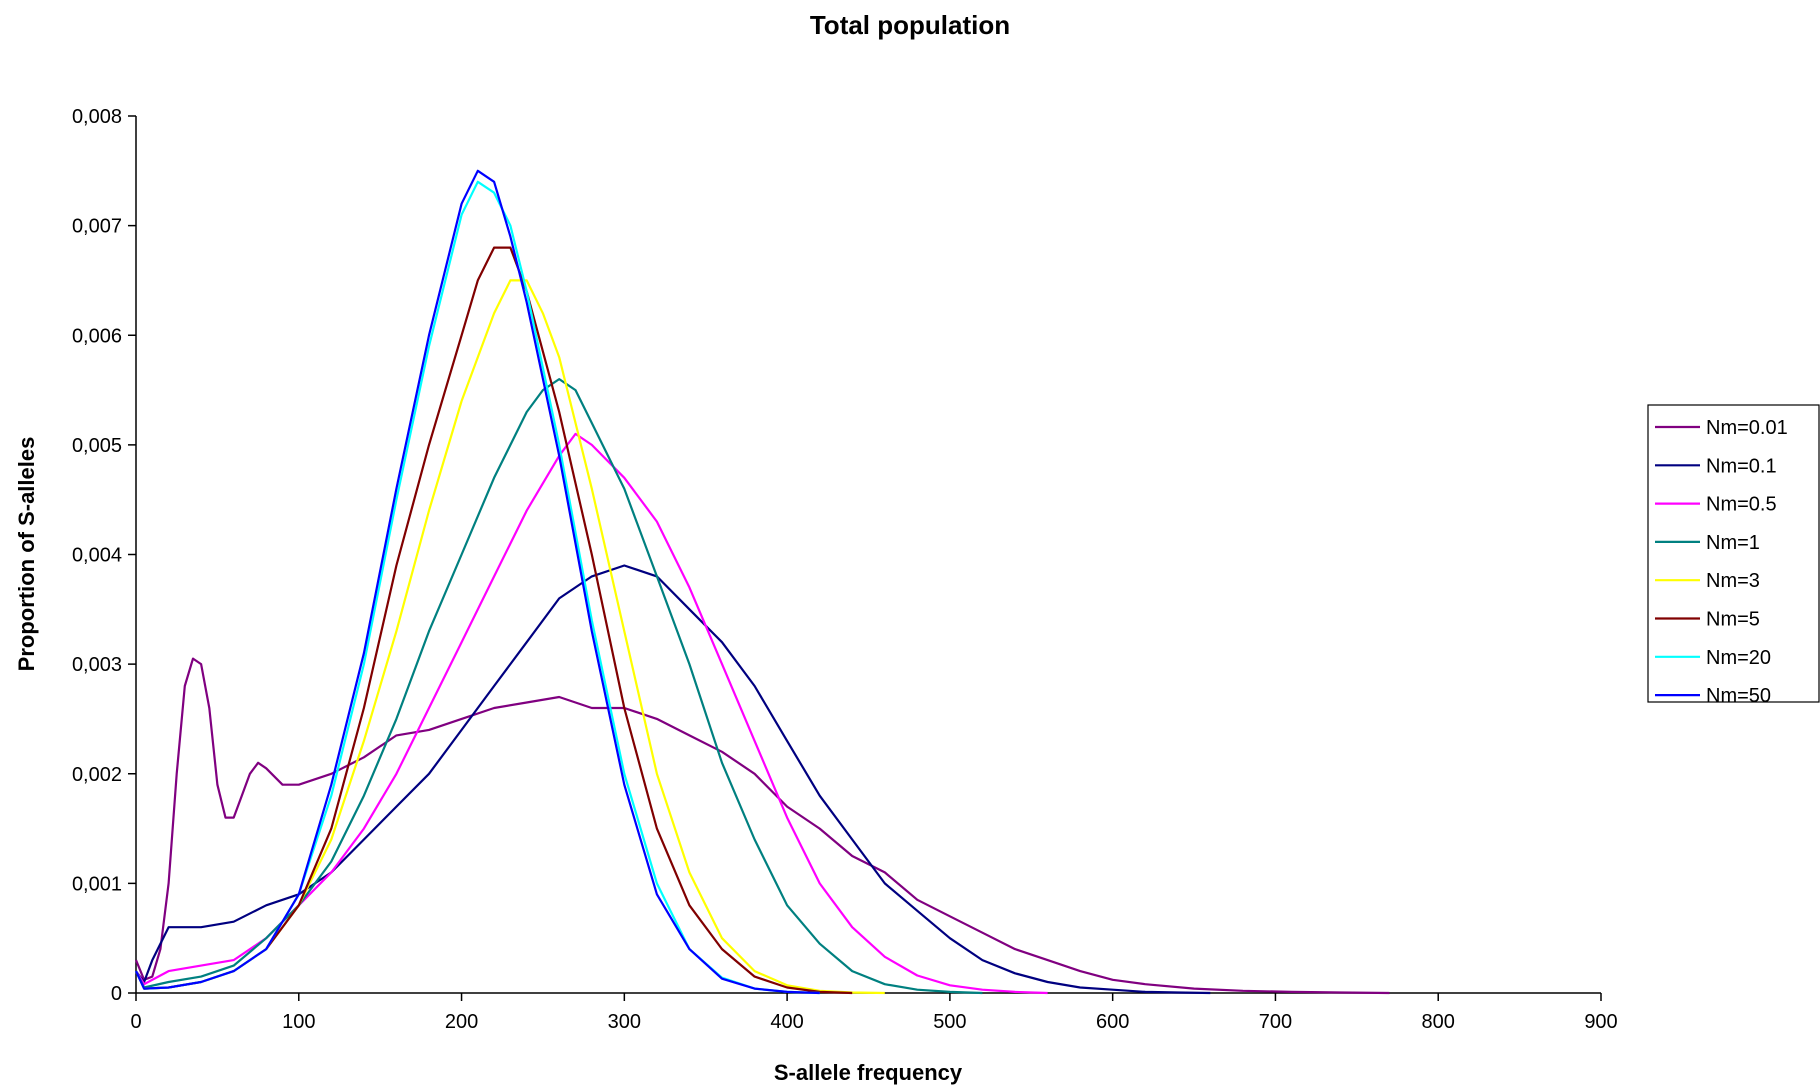 The width and height of the screenshot is (1820, 1090). Describe the element at coordinates (910, 25) in the screenshot. I see `chart-title: Total population` at that location.